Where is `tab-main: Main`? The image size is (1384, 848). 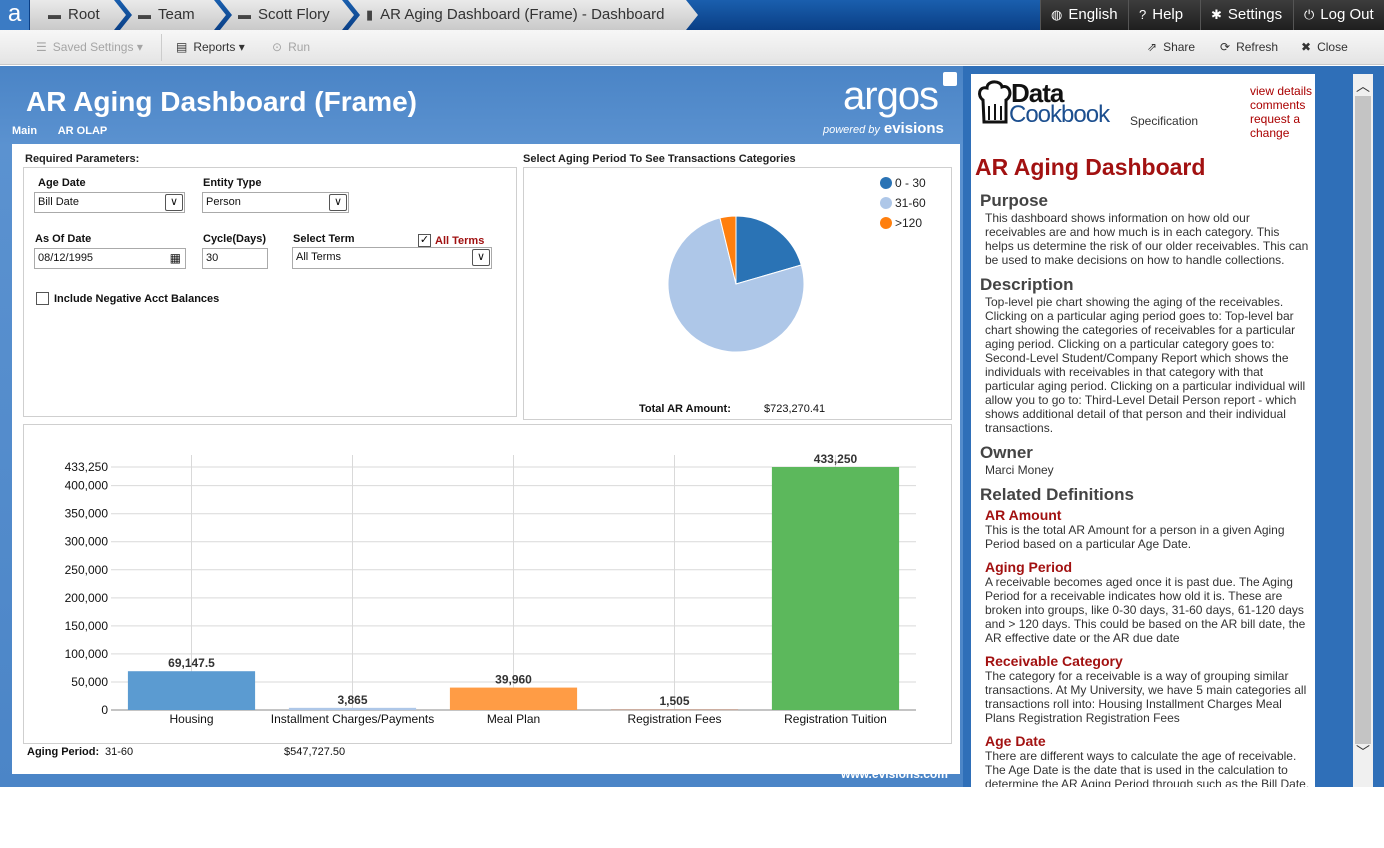
tab-main: Main is located at coordinates (25, 131).